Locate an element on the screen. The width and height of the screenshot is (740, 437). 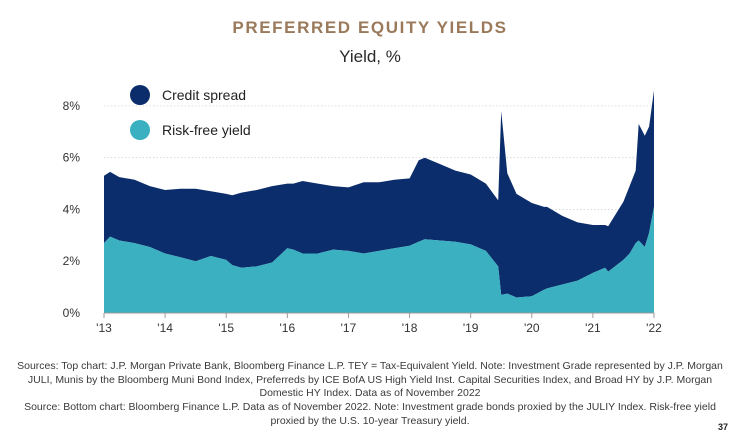
legend-swatch-credit-spread is located at coordinates (140, 95).